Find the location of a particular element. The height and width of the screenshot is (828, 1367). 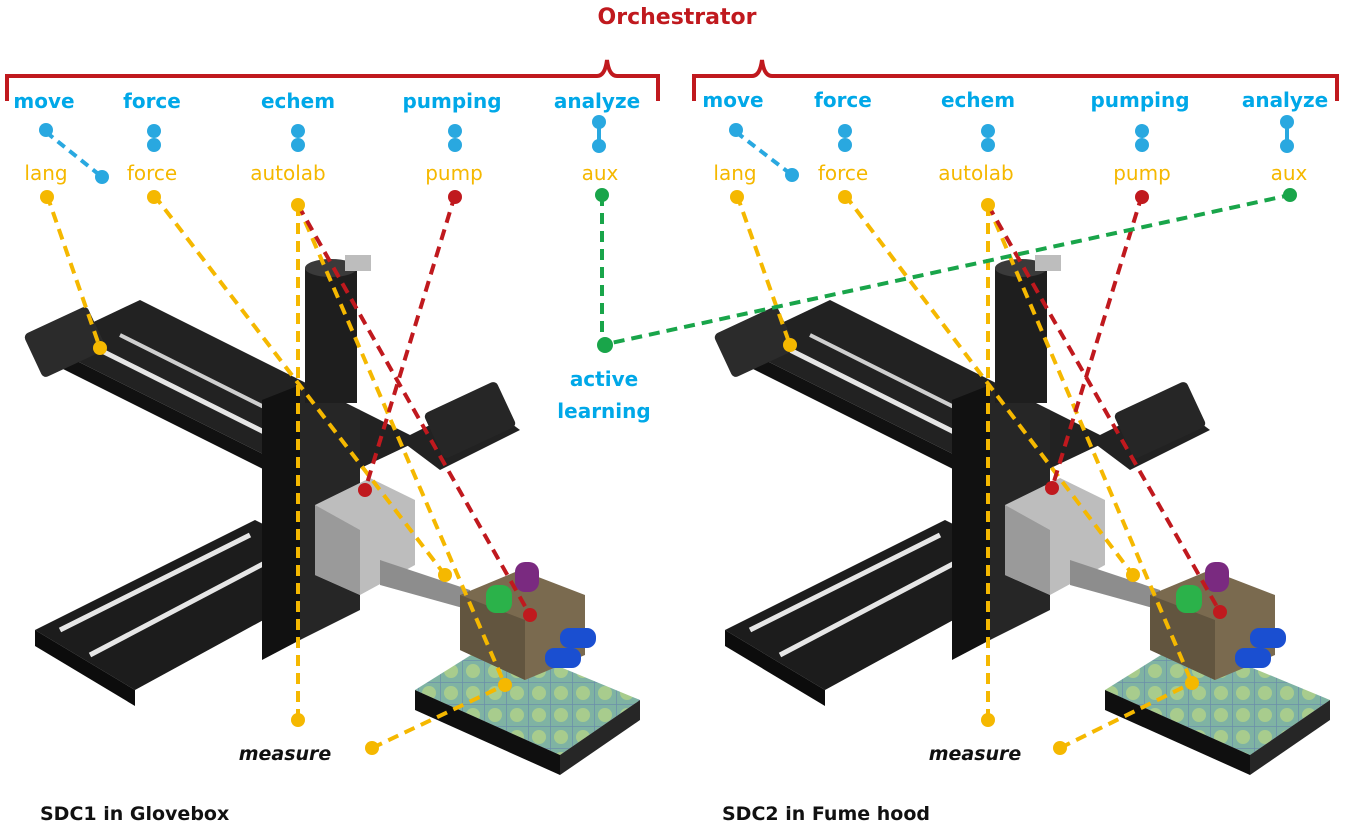

active-learning-aux-link is located at coordinates (945, 270).